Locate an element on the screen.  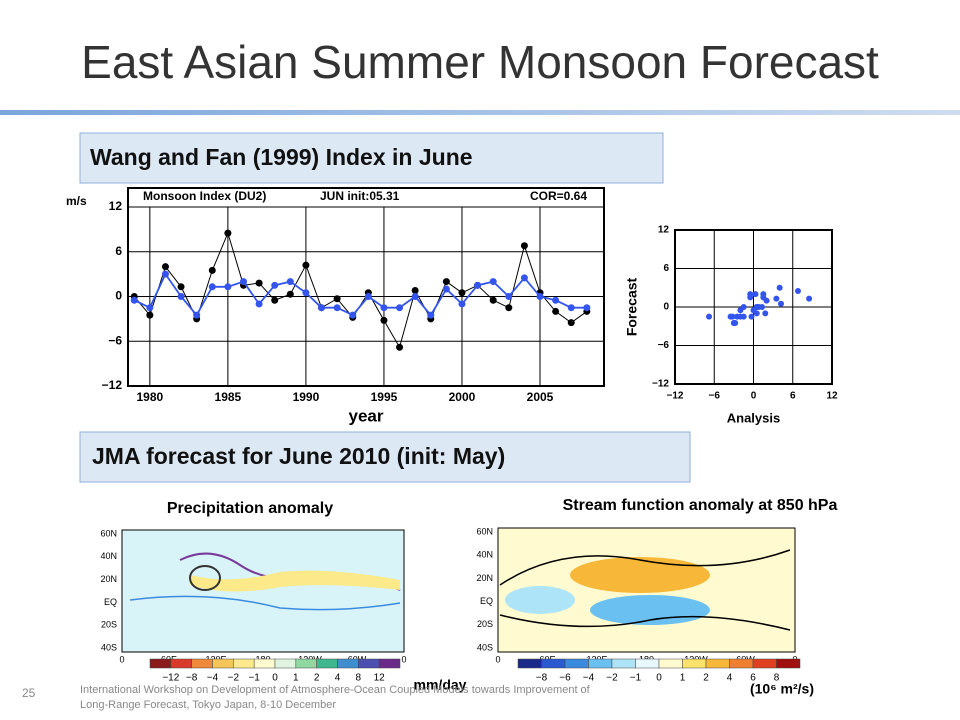
lat-label: 40N is located at coordinates (484, 555).